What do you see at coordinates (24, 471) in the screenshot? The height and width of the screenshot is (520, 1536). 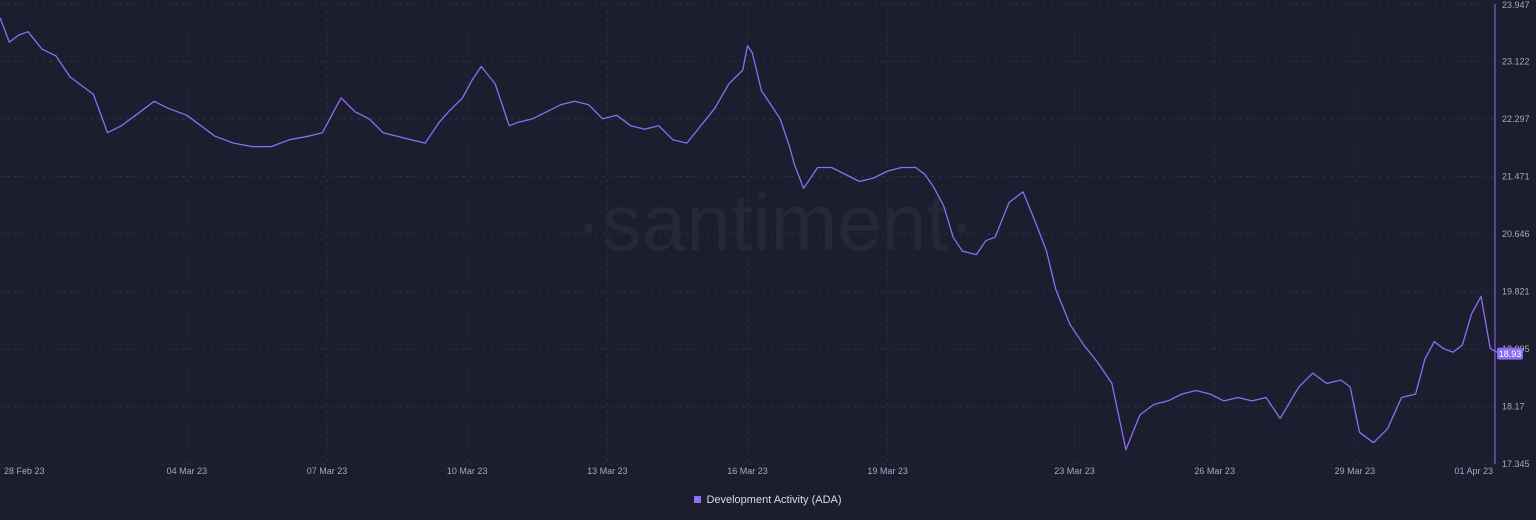 I see `x-tick-label: 28 Feb 23` at bounding box center [24, 471].